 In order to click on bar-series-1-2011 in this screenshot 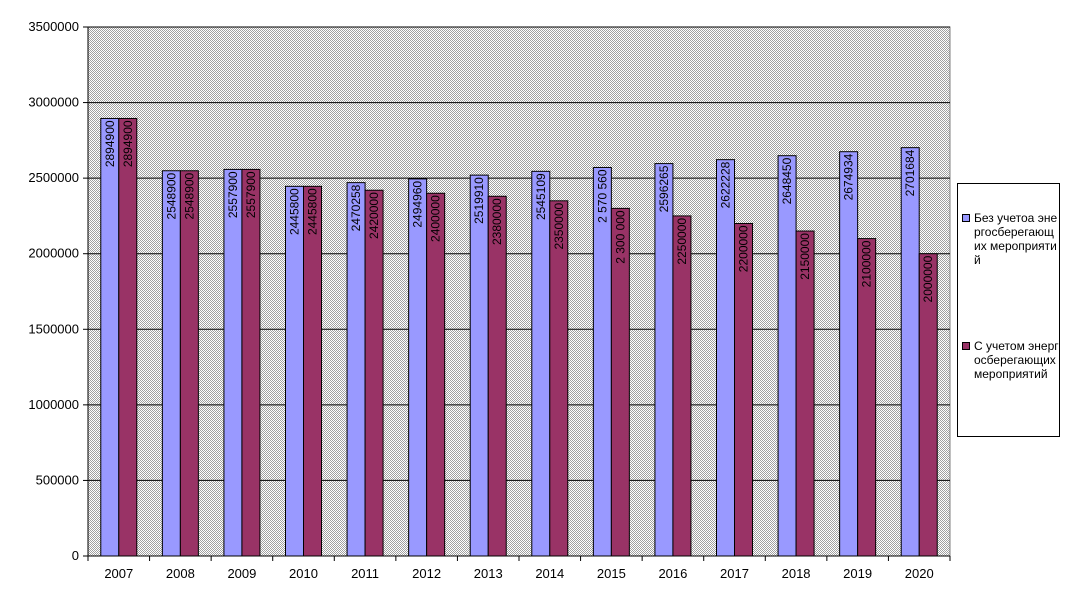, I will do `click(356, 369)`.